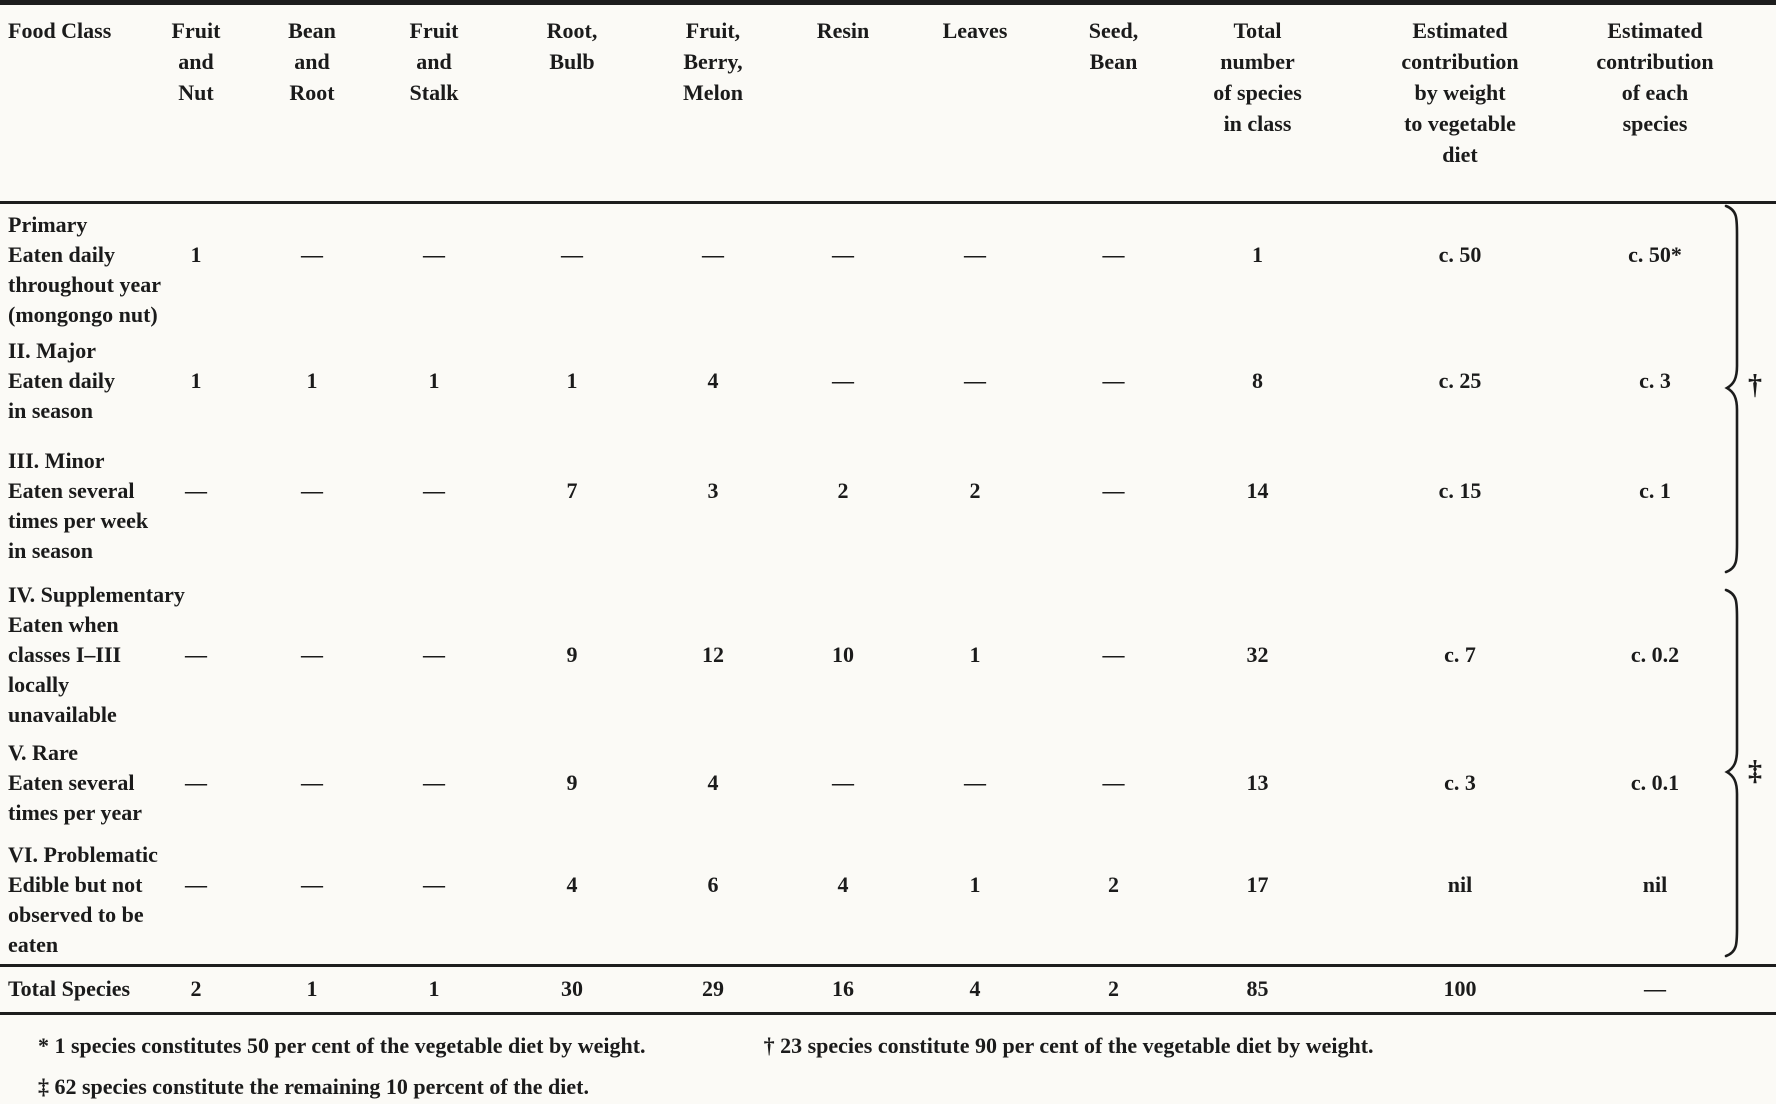  Describe the element at coordinates (713, 654) in the screenshot. I see `data-cell: 12` at that location.